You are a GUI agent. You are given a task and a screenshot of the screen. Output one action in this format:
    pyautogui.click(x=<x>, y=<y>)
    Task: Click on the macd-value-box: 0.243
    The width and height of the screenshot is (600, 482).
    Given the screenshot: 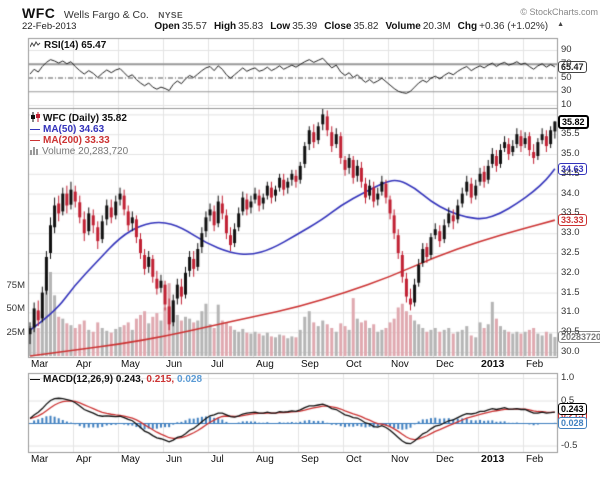 What is the action you would take?
    pyautogui.click(x=572, y=409)
    